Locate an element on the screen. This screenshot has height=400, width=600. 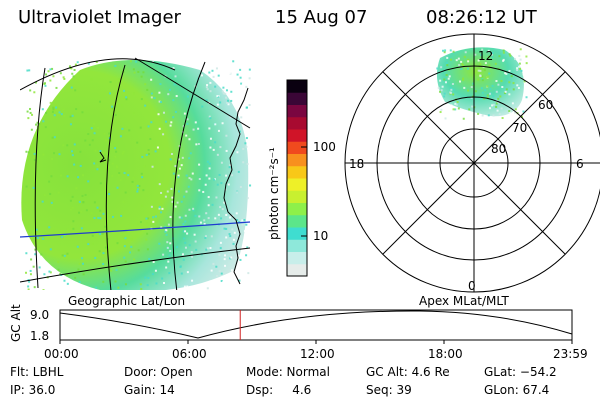
mlt-label-0: 0 is located at coordinates (472, 286).